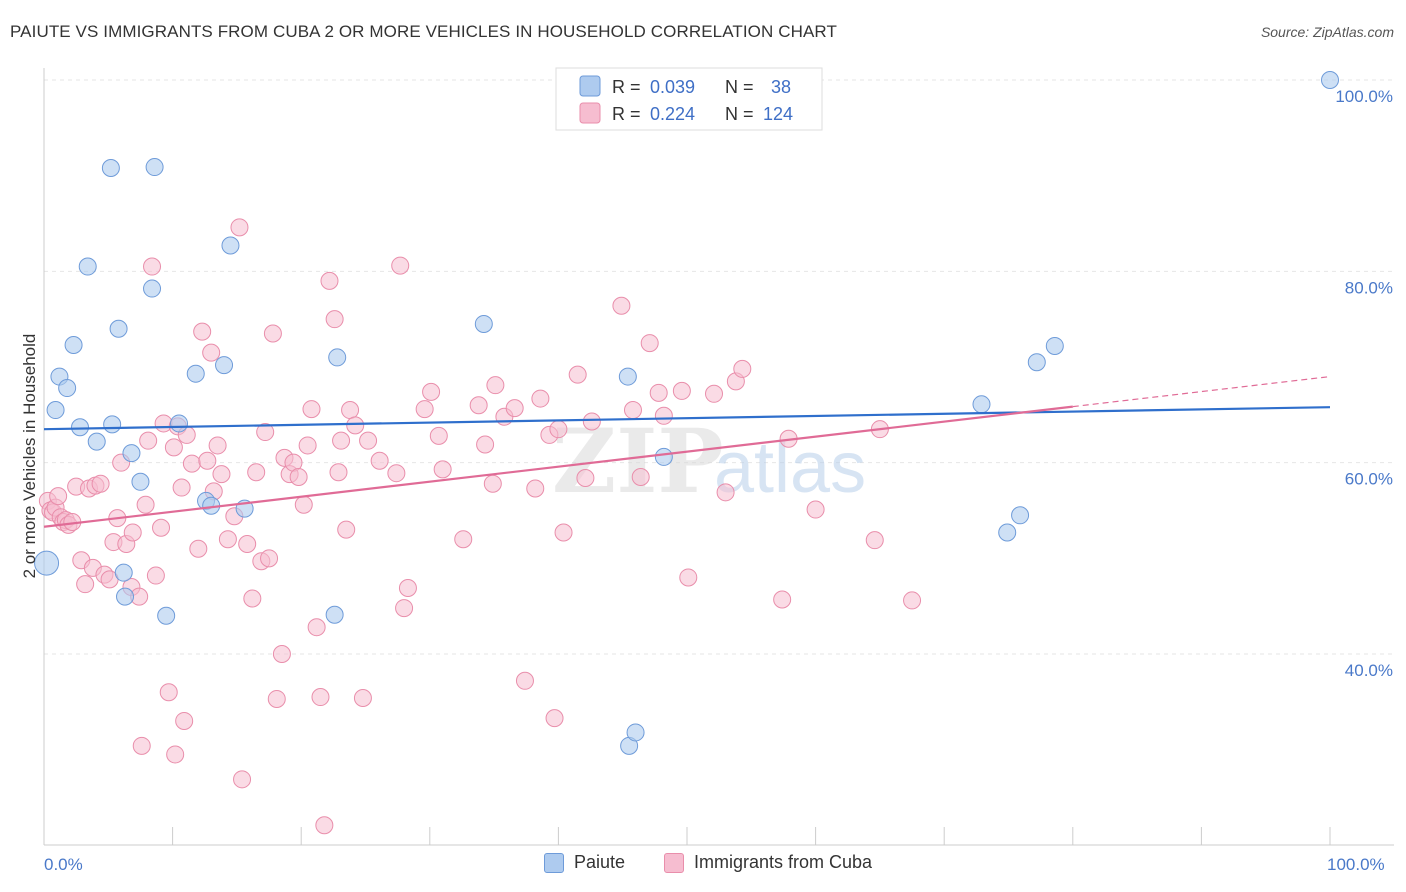  What do you see at coordinates (674, 862) in the screenshot?
I see `bottom-legend-swatch-cuba` at bounding box center [674, 862].